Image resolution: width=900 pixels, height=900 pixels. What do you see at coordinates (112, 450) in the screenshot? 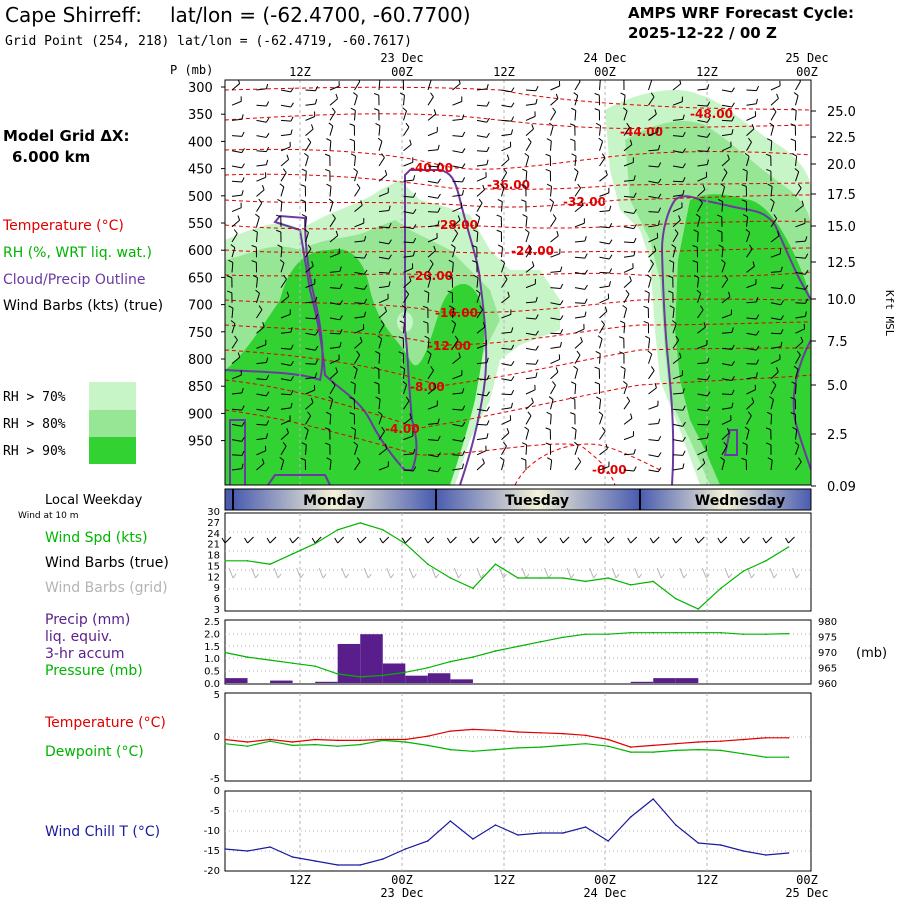
I see `rh-key-90-swatch` at bounding box center [112, 450].